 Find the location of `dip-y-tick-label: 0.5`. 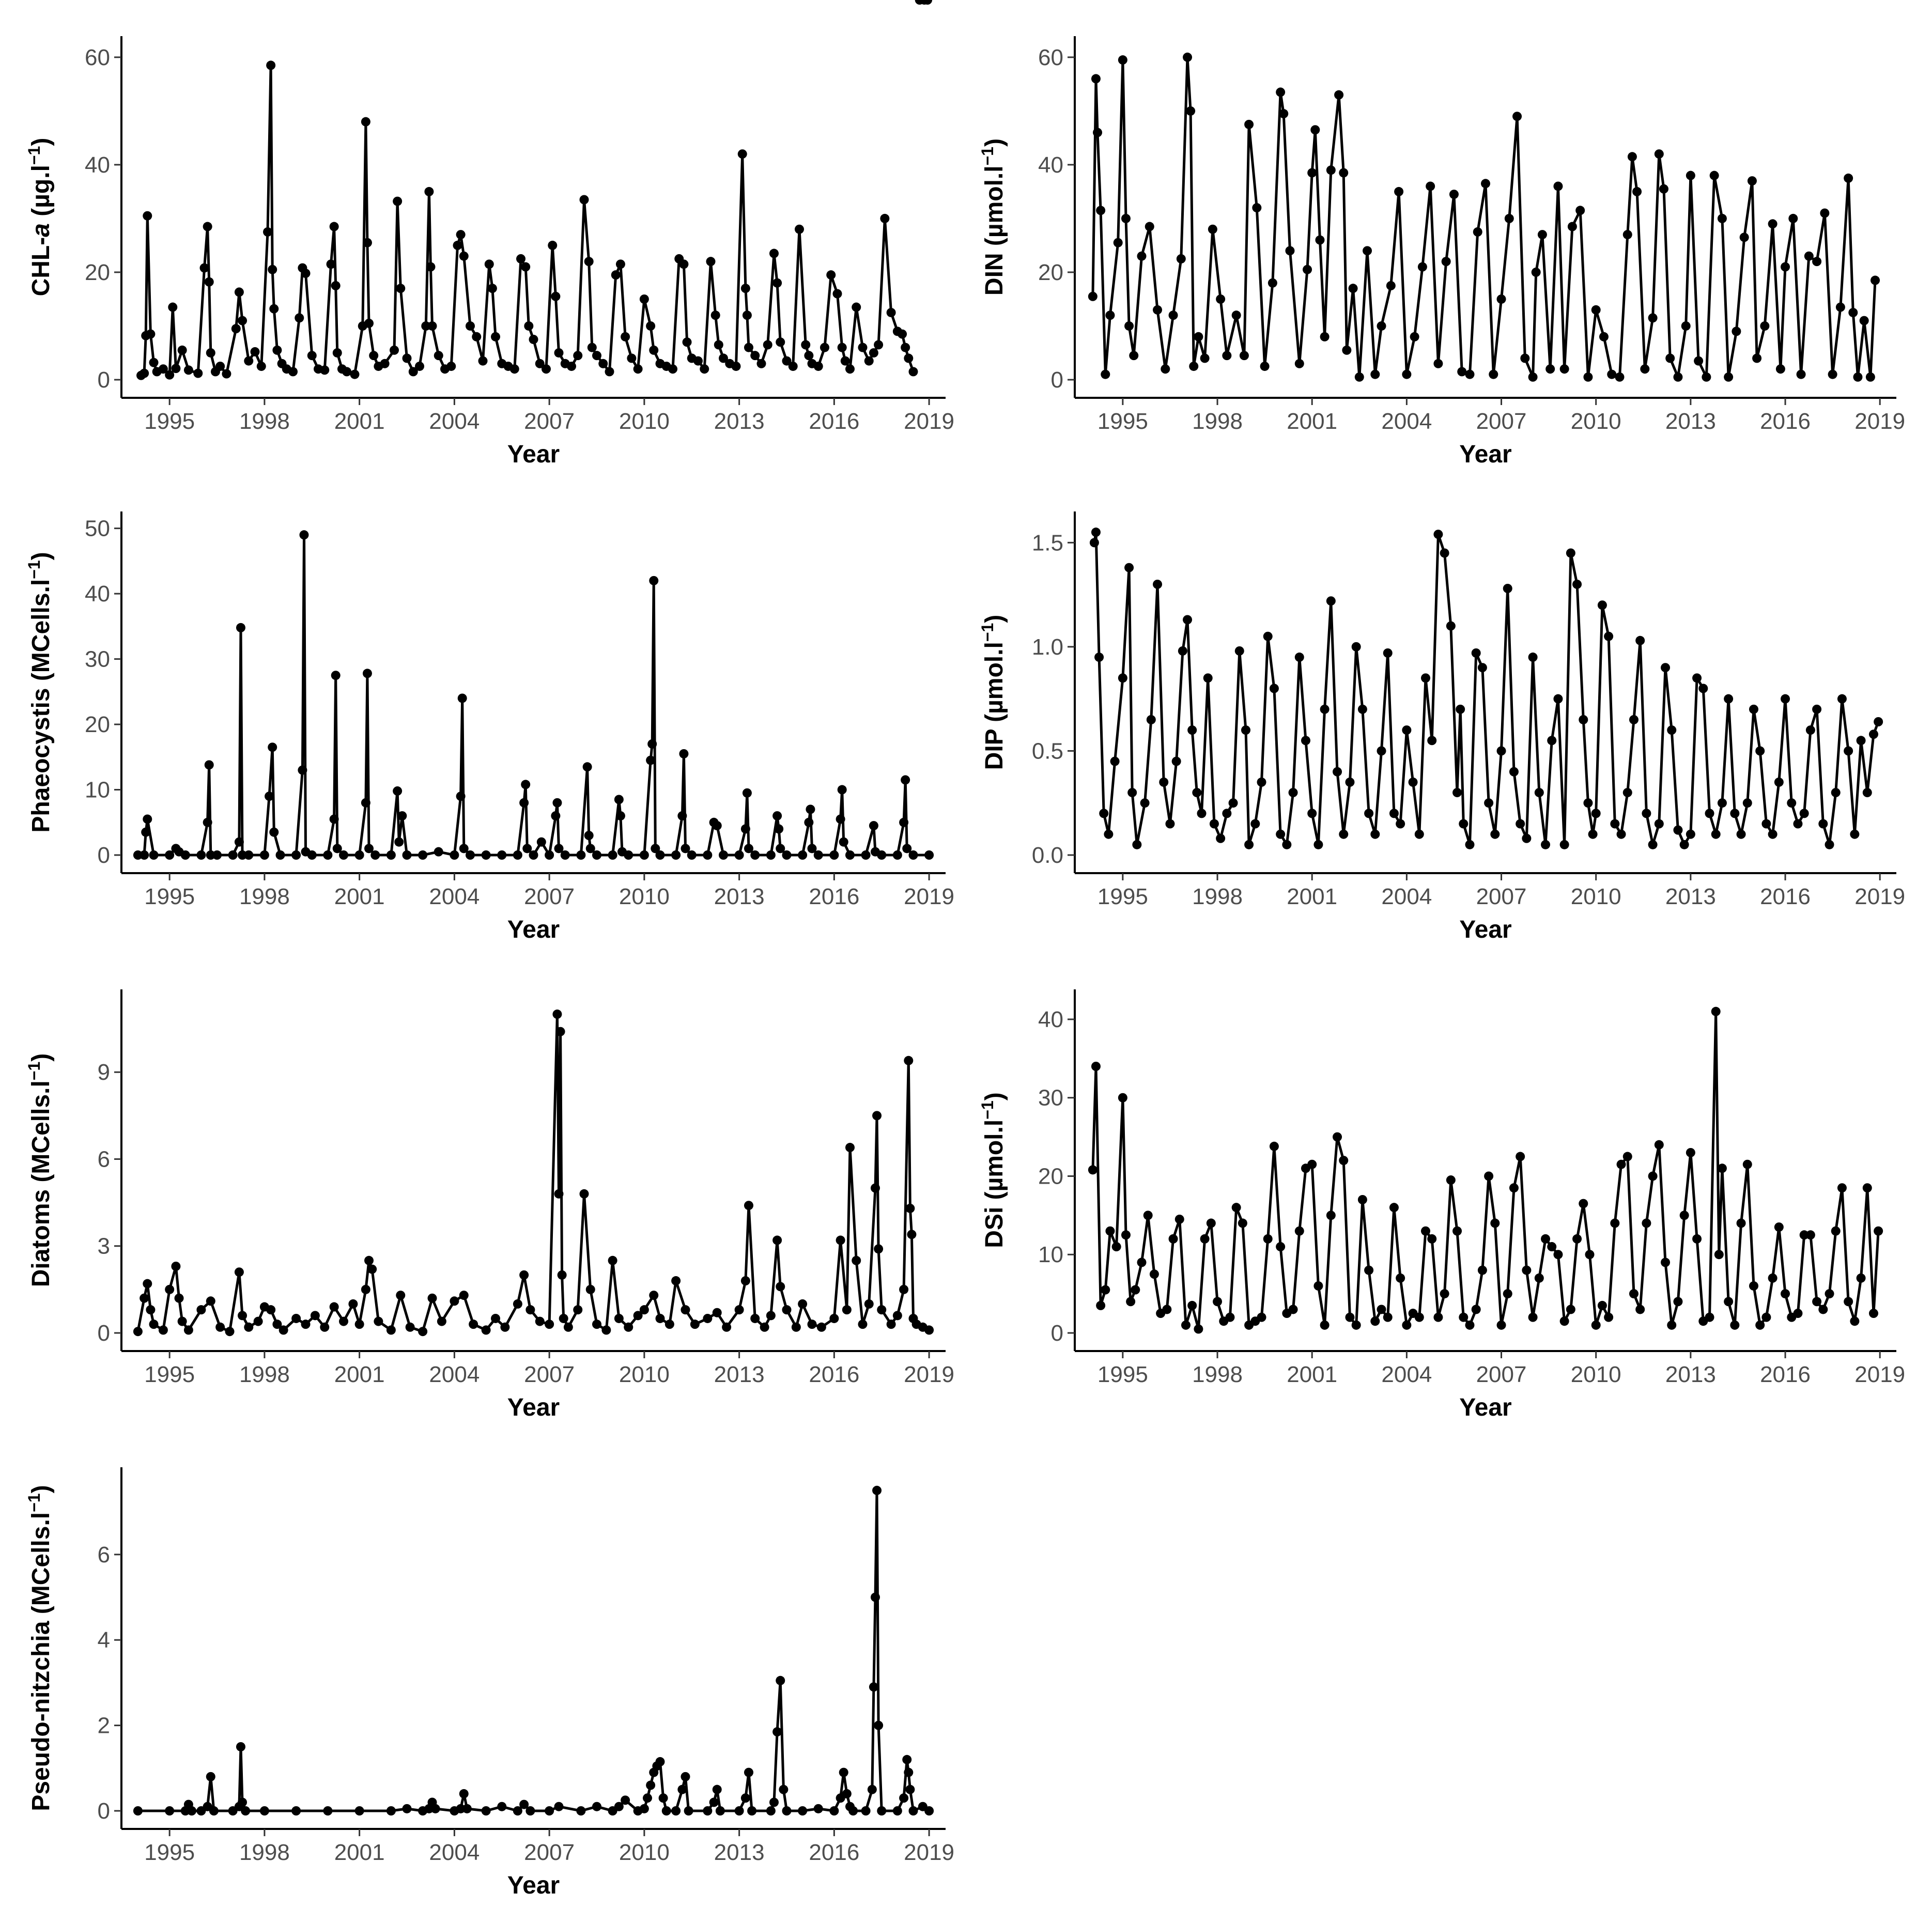

dip-y-tick-label: 0.5 is located at coordinates (1047, 751).